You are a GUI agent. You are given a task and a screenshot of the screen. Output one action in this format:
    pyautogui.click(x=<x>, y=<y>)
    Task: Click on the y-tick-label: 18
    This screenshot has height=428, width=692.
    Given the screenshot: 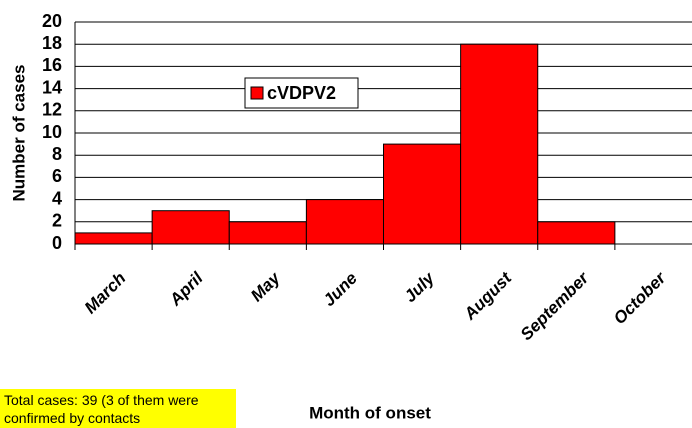 What is the action you would take?
    pyautogui.click(x=52, y=43)
    